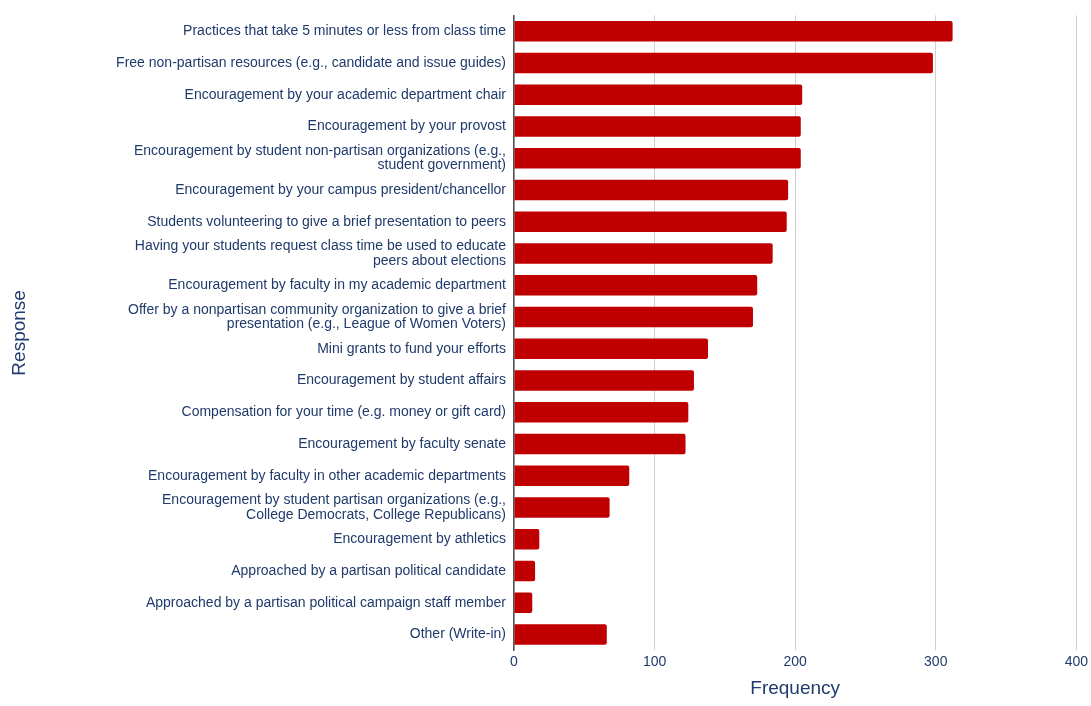 The width and height of the screenshot is (1091, 706). I want to click on y-tick-label: Offer by a nonpartisan community organization to give a brief presentation (e.g., League of Women Voters), so click(317, 316).